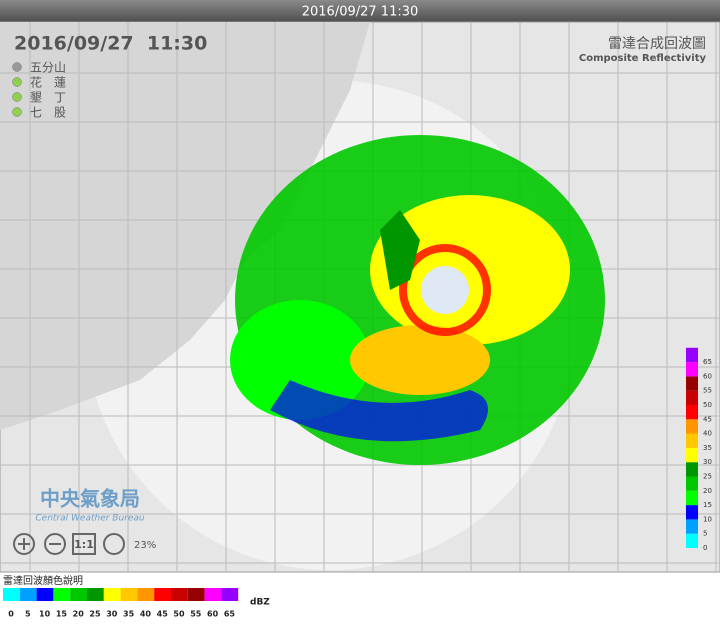 This screenshot has height=629, width=720. What do you see at coordinates (699, 449) in the screenshot?
I see `side-scale: 0 5 10 15 20 25 30 35 40 45 50 55 60 65` at bounding box center [699, 449].